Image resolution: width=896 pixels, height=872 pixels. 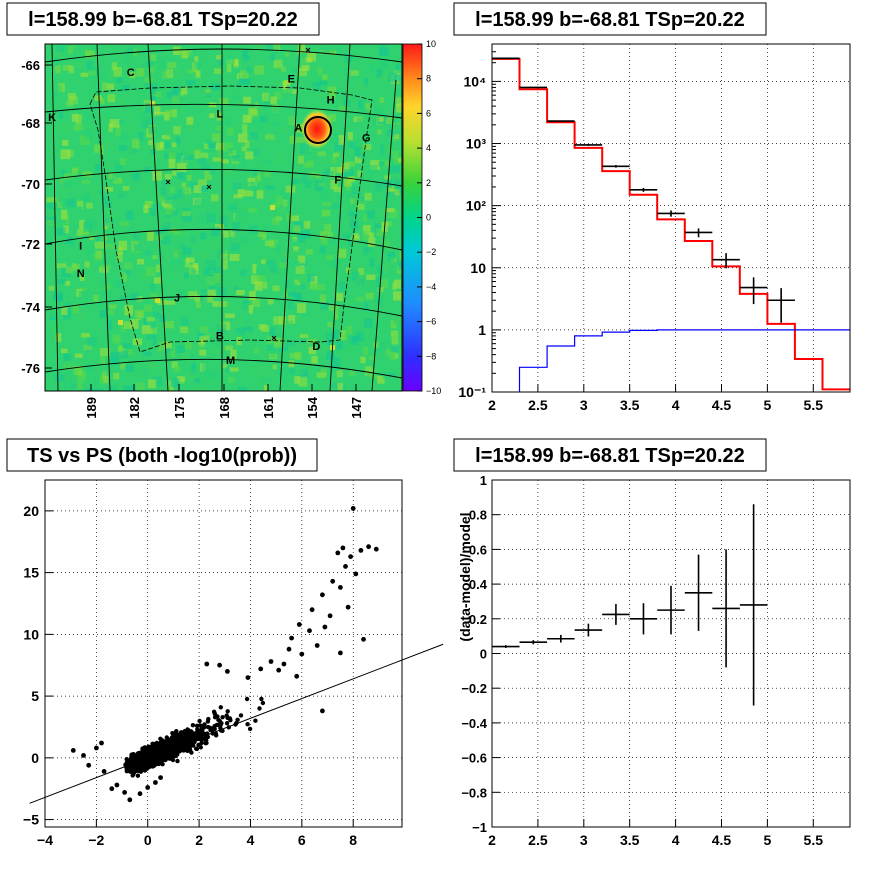 What do you see at coordinates (223, 239) in the screenshot?
I see `parallel-line` at bounding box center [223, 239].